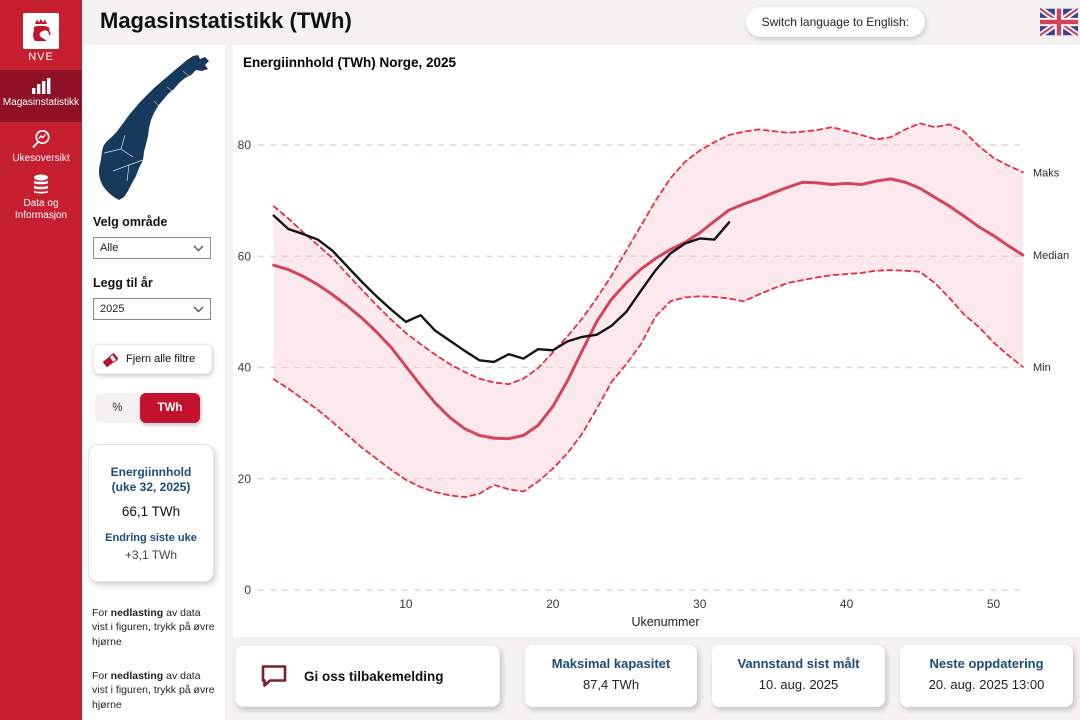 This screenshot has width=1080, height=720. Describe the element at coordinates (665, 622) in the screenshot. I see `svg-text: Ukenummer` at that location.